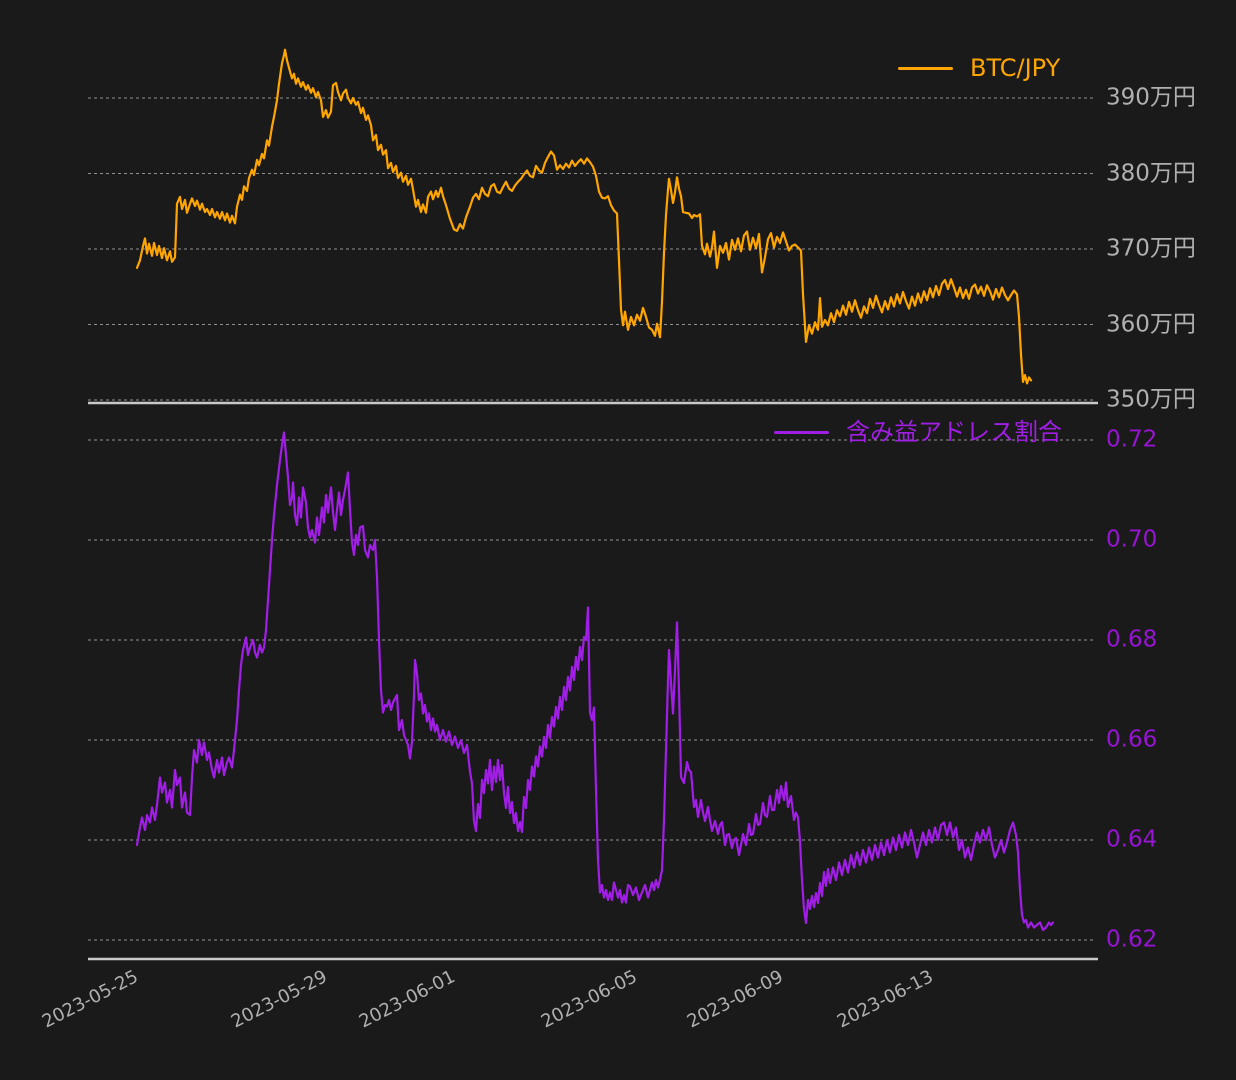 This screenshot has height=1080, width=1236. I want to click on y-tick-label: 0.62, so click(1132, 939).